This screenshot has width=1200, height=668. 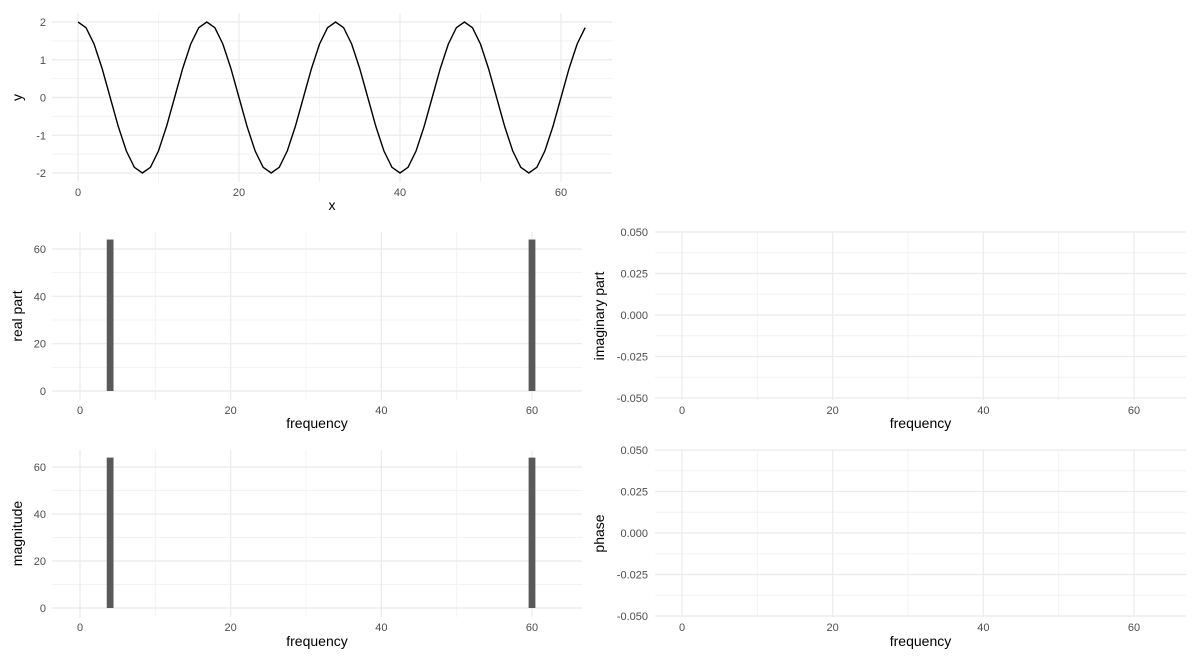 What do you see at coordinates (17, 315) in the screenshot?
I see `y-axis-label: real part` at bounding box center [17, 315].